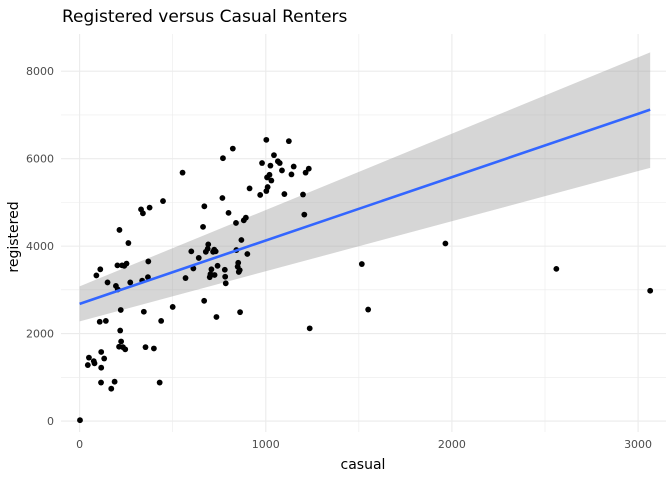 Image resolution: width=672 pixels, height=480 pixels. What do you see at coordinates (205, 17) in the screenshot?
I see `chart-title: Registered versus Casual Renters` at bounding box center [205, 17].